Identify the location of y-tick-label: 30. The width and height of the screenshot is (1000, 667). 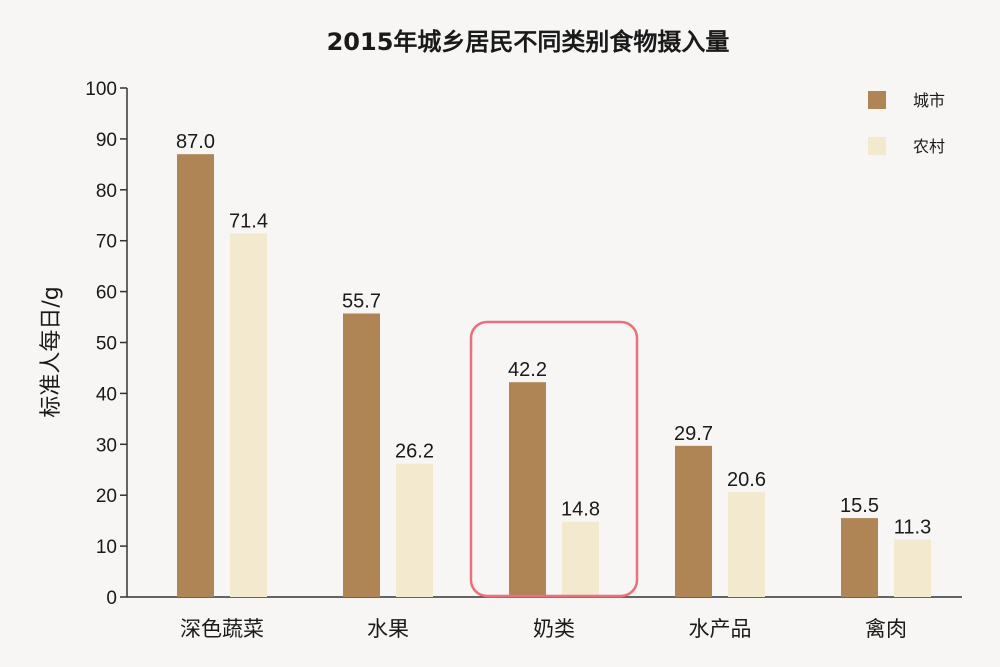
(106, 445).